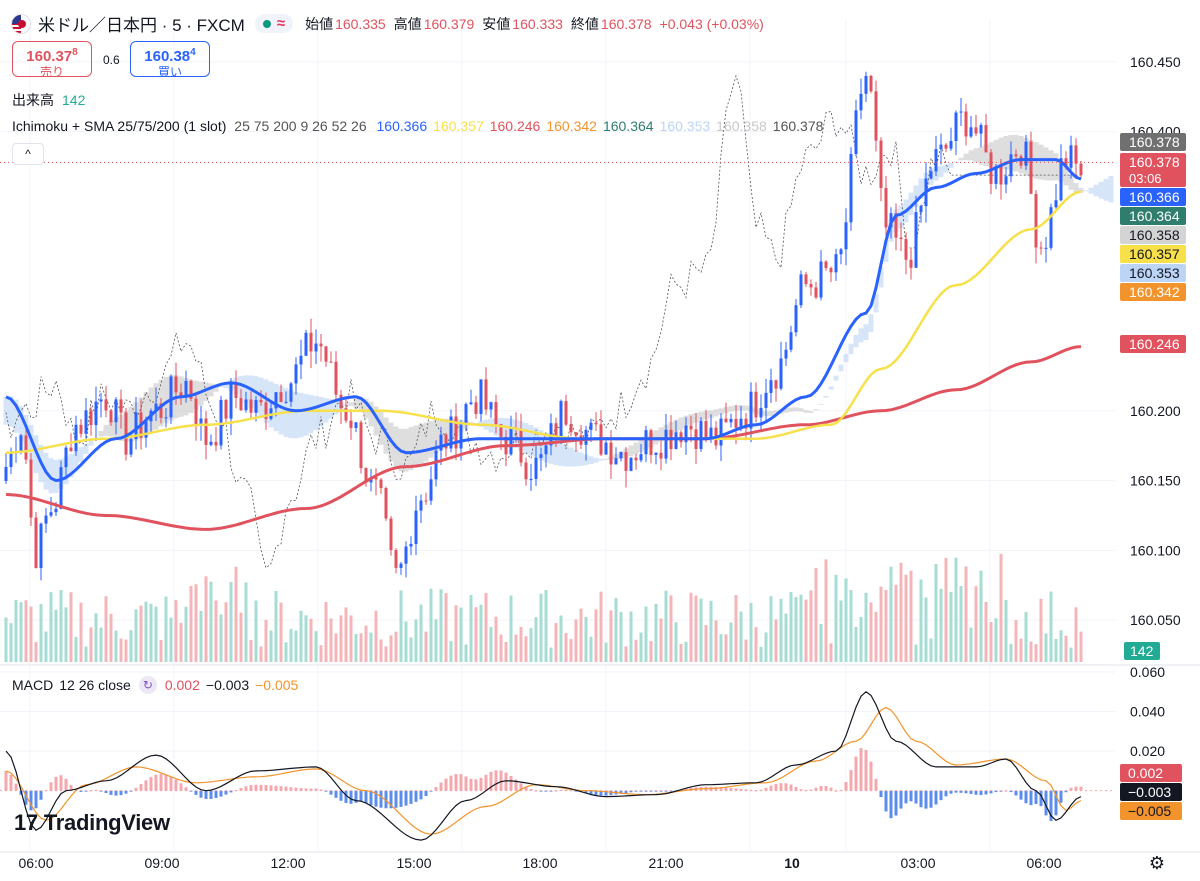 This screenshot has width=1200, height=881. What do you see at coordinates (141, 25) in the screenshot?
I see `symbol-name: 米ドル／日本円 · 5 · FXCM` at bounding box center [141, 25].